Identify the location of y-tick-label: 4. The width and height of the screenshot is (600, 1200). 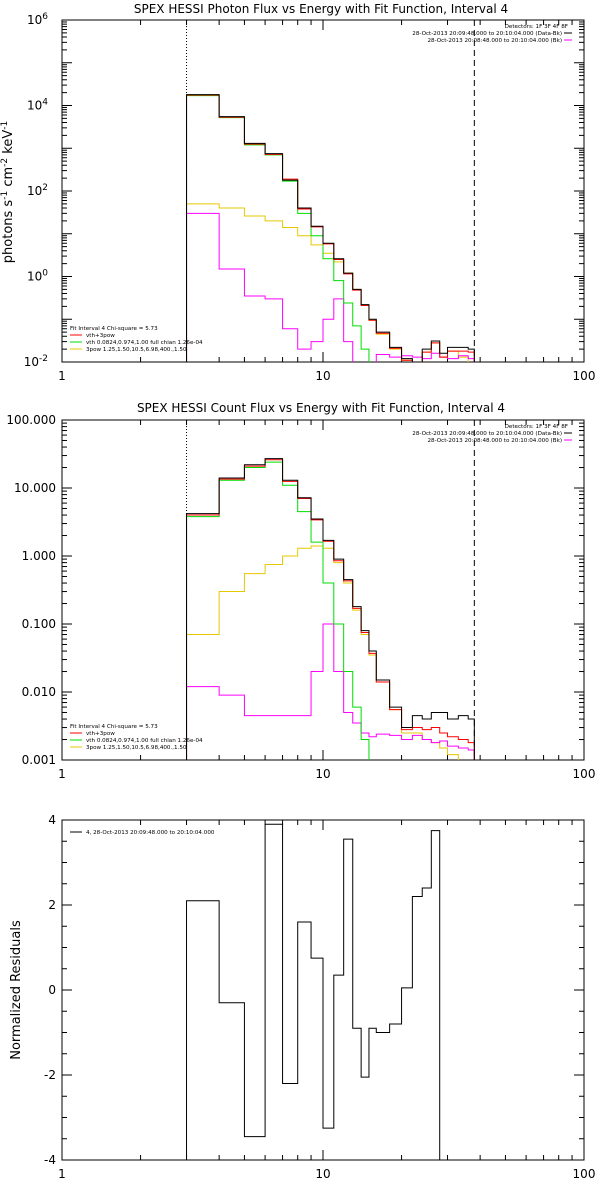
(52, 820).